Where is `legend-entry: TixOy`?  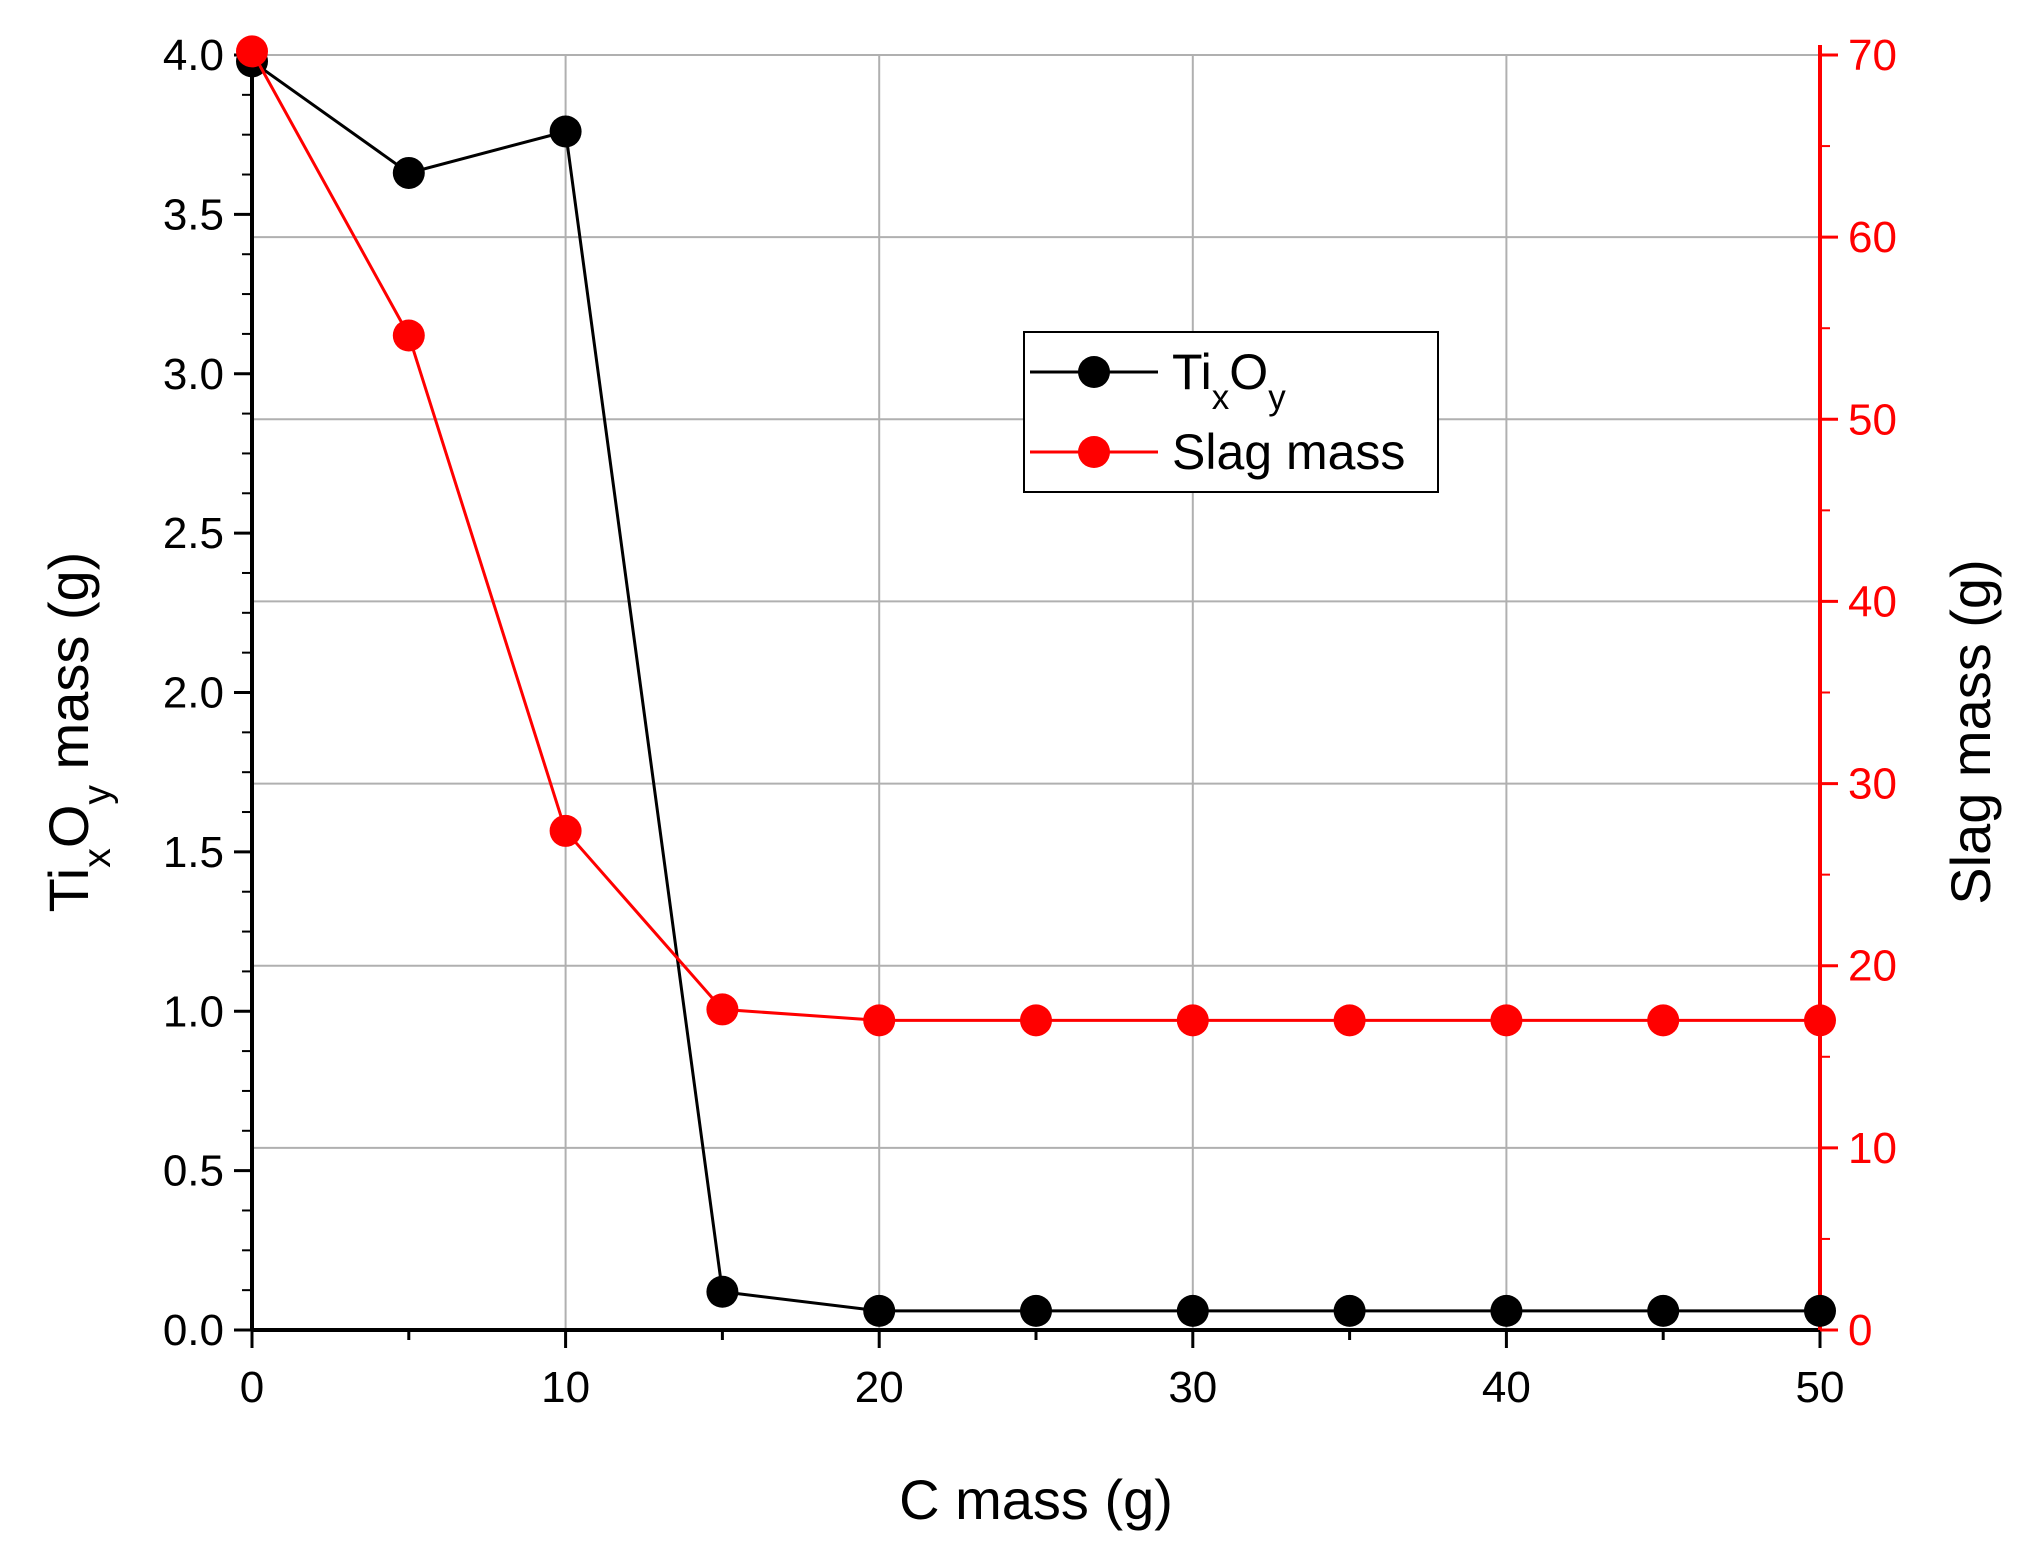 legend-entry: TixOy is located at coordinates (1158, 380).